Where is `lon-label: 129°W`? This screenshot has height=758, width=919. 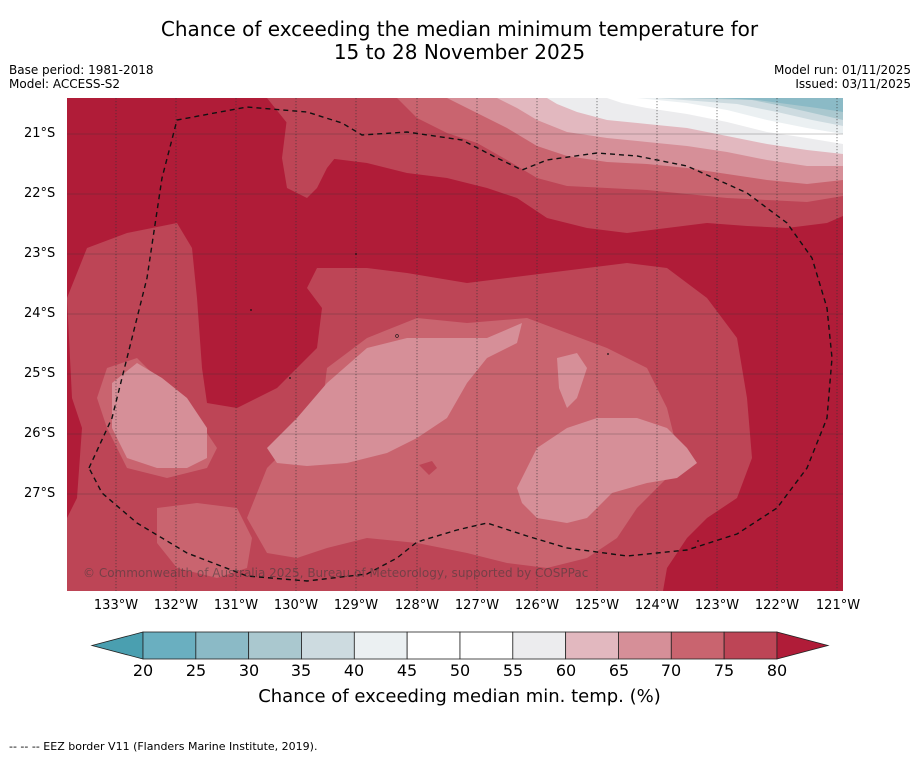 lon-label: 129°W is located at coordinates (356, 605).